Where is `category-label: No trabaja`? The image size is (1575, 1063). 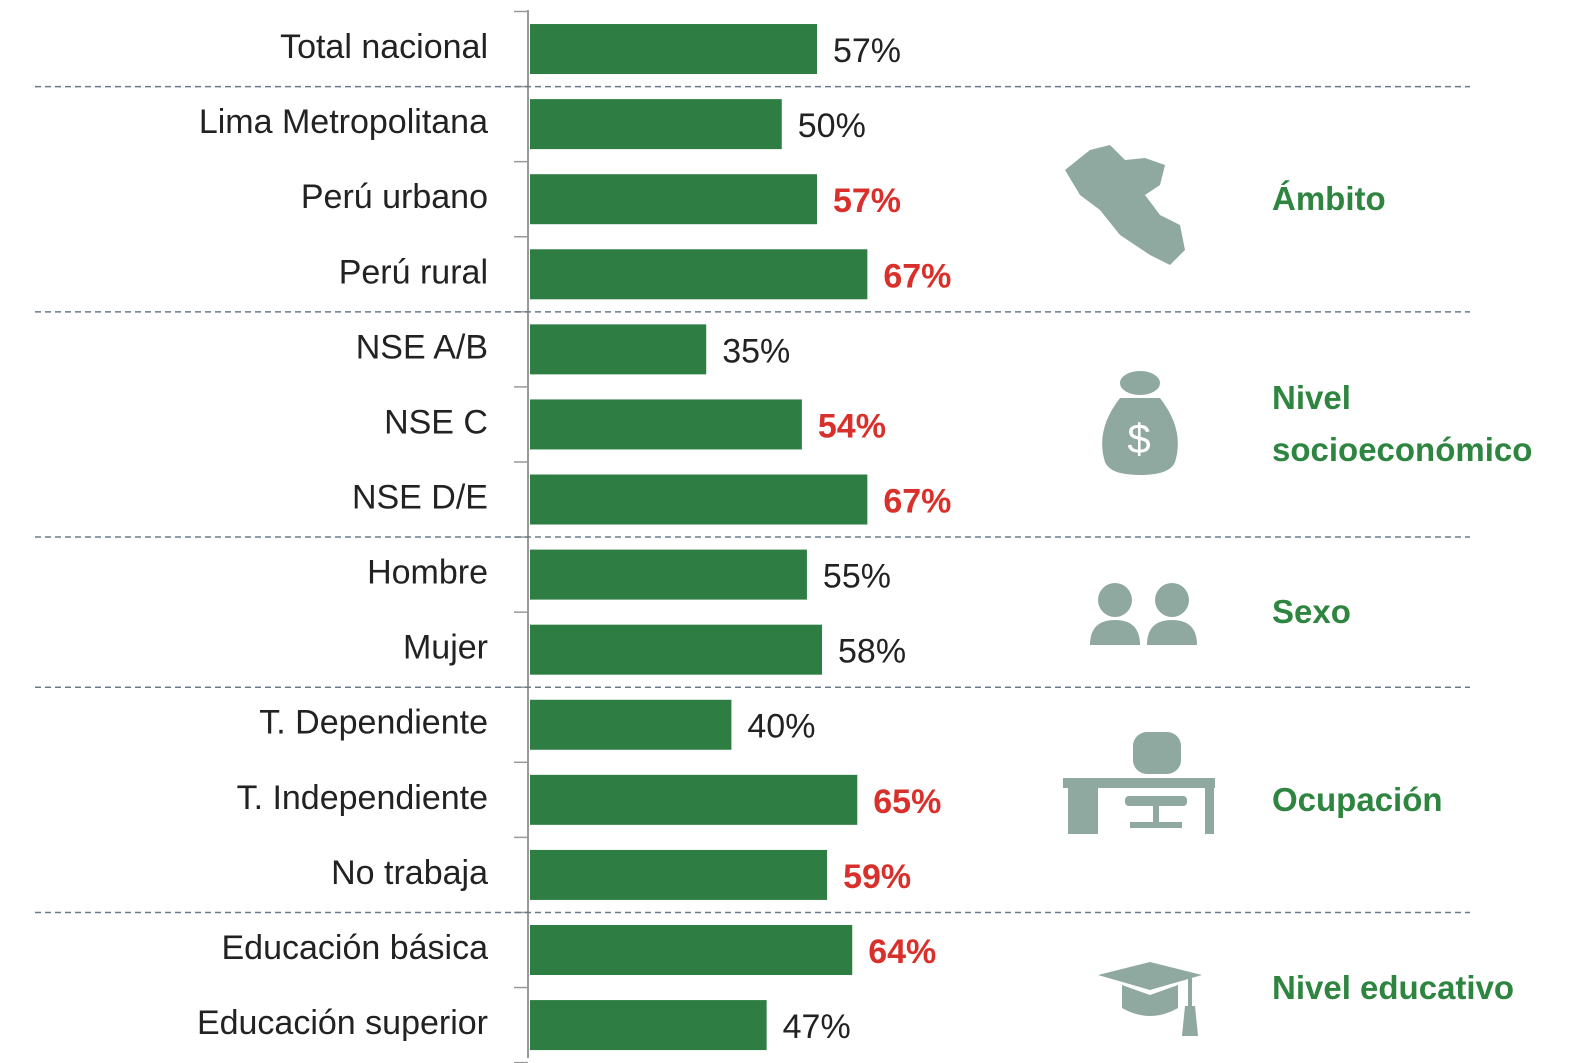
category-label: No trabaja is located at coordinates (409, 873).